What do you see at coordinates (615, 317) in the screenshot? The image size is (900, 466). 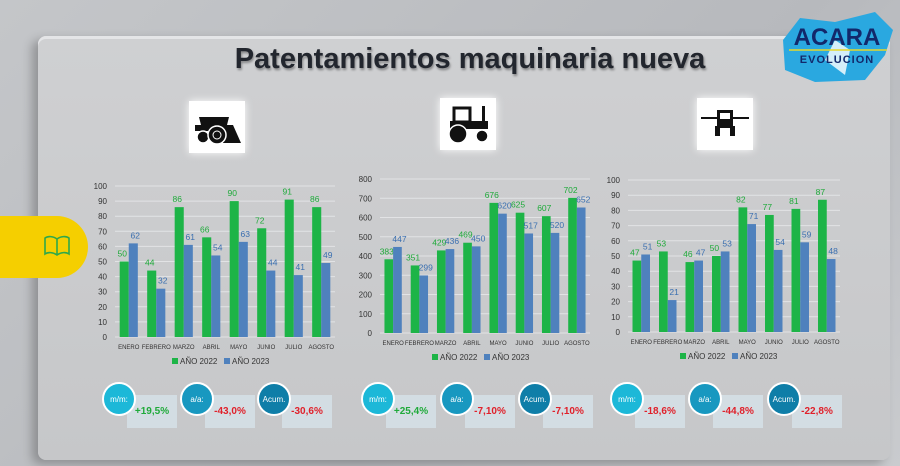 I see `y-tick-label: 10` at bounding box center [615, 317].